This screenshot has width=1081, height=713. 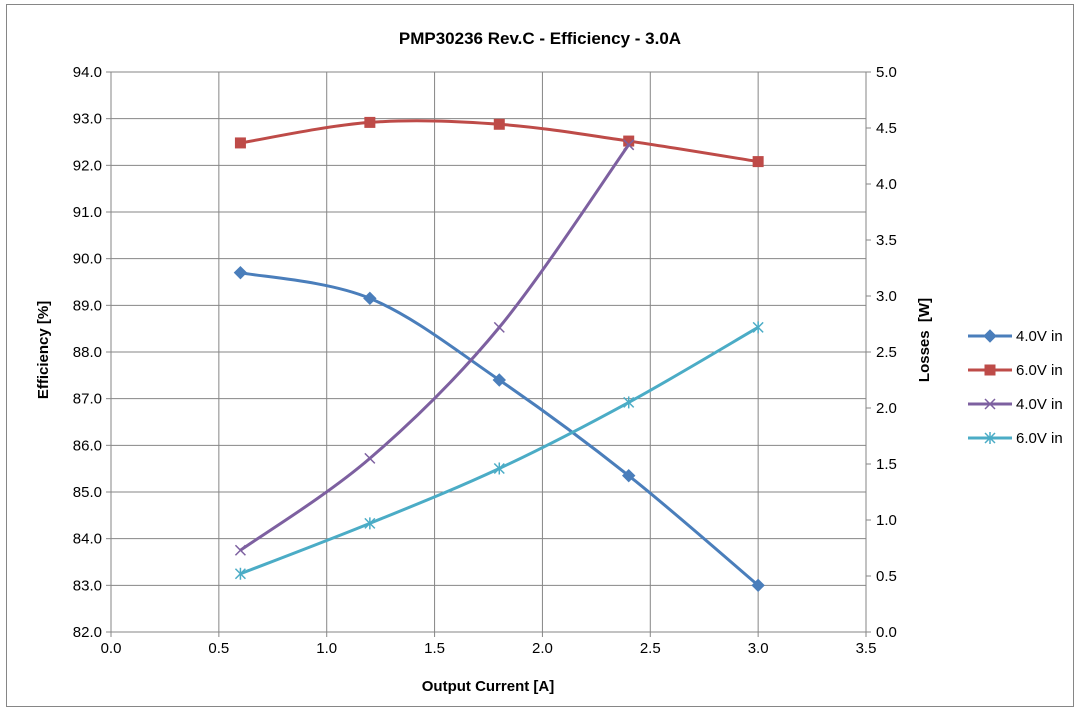 I want to click on y2-tick-label: 4.0, so click(x=886, y=184).